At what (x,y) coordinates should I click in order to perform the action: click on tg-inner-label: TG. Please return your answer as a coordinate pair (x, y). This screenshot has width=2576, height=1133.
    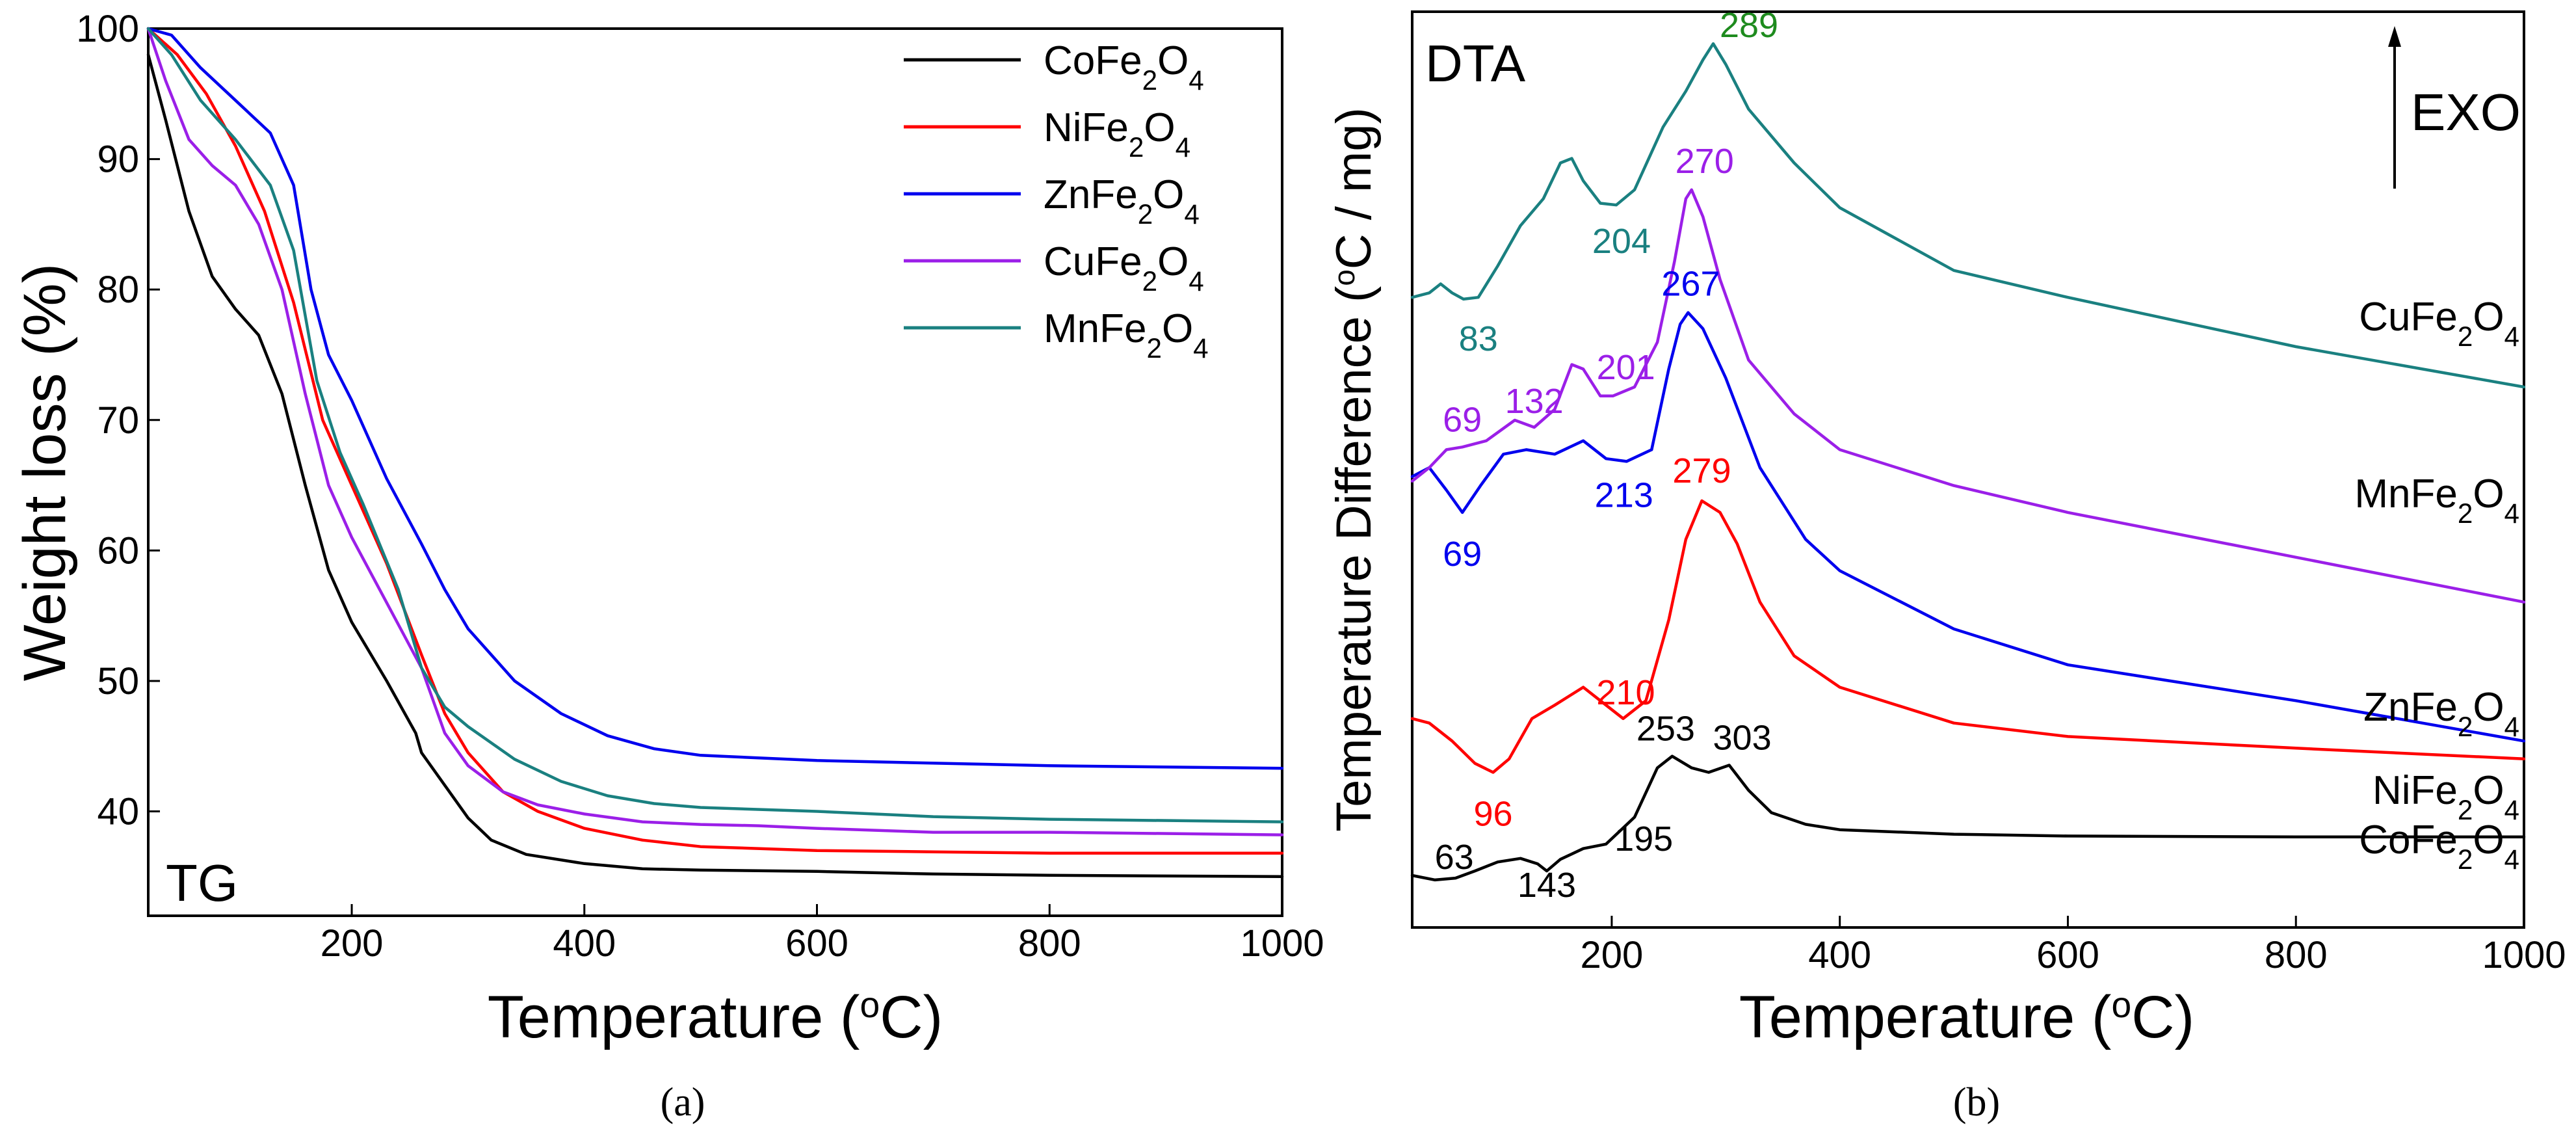
    Looking at the image, I should click on (202, 883).